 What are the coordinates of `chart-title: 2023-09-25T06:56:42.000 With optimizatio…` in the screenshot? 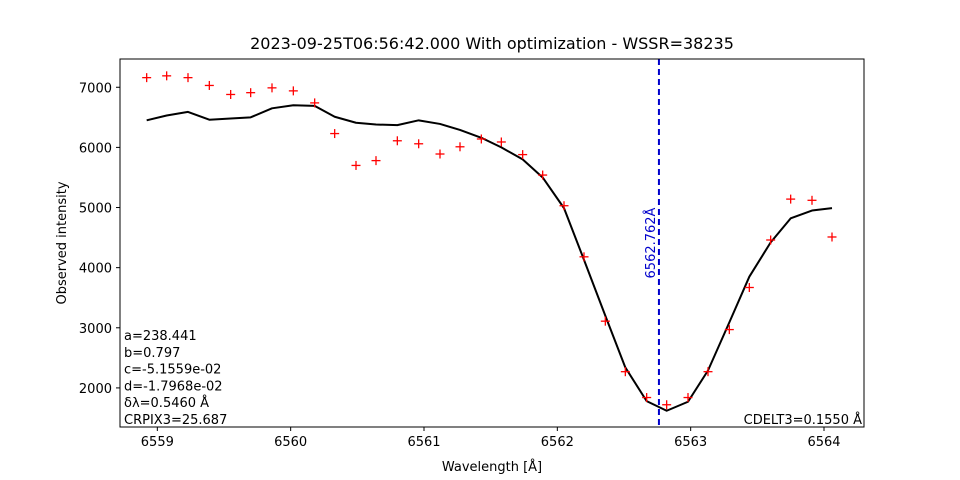 It's located at (492, 43).